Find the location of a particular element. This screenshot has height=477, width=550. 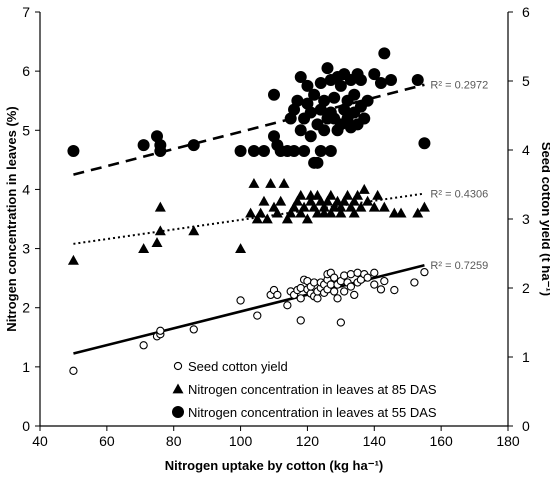

y-left-tick-label: 7 is located at coordinates (26, 12).